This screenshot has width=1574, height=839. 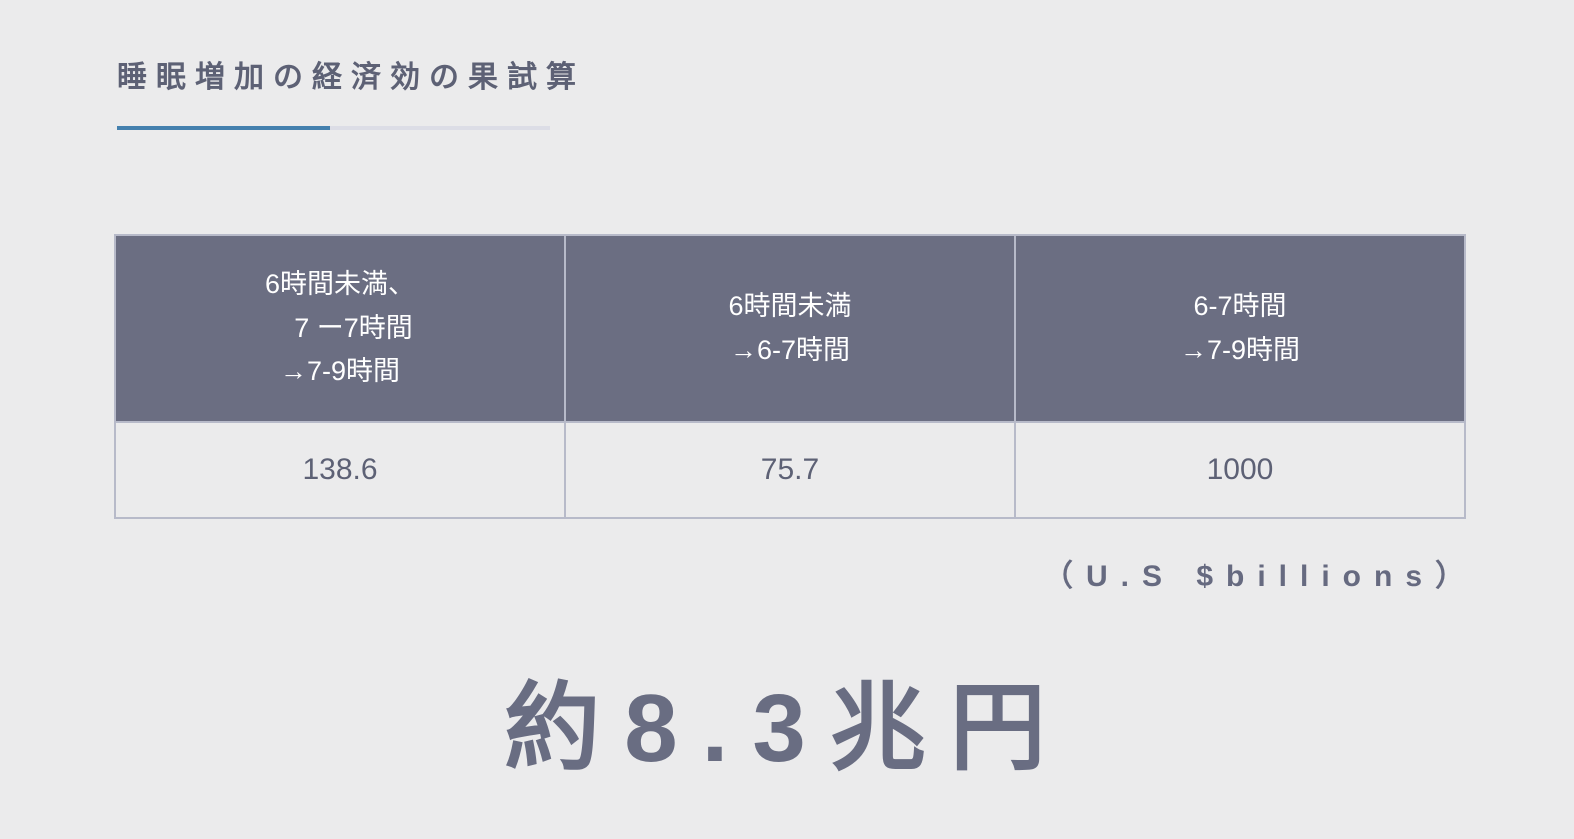 I want to click on header-line: 6時間未満、, so click(x=340, y=283).